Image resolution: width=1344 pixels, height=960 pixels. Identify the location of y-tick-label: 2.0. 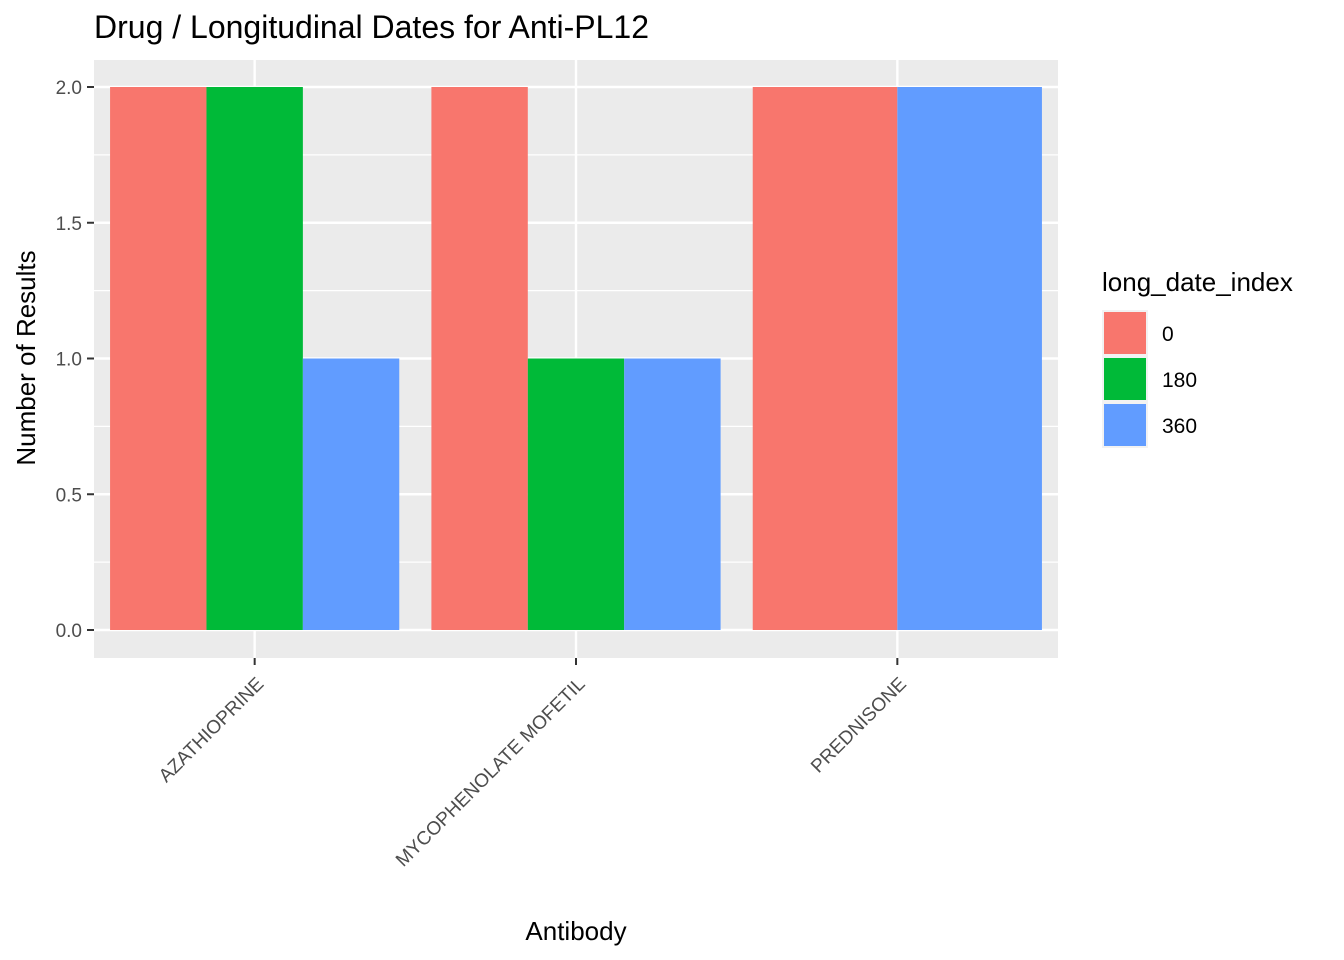
(69, 88).